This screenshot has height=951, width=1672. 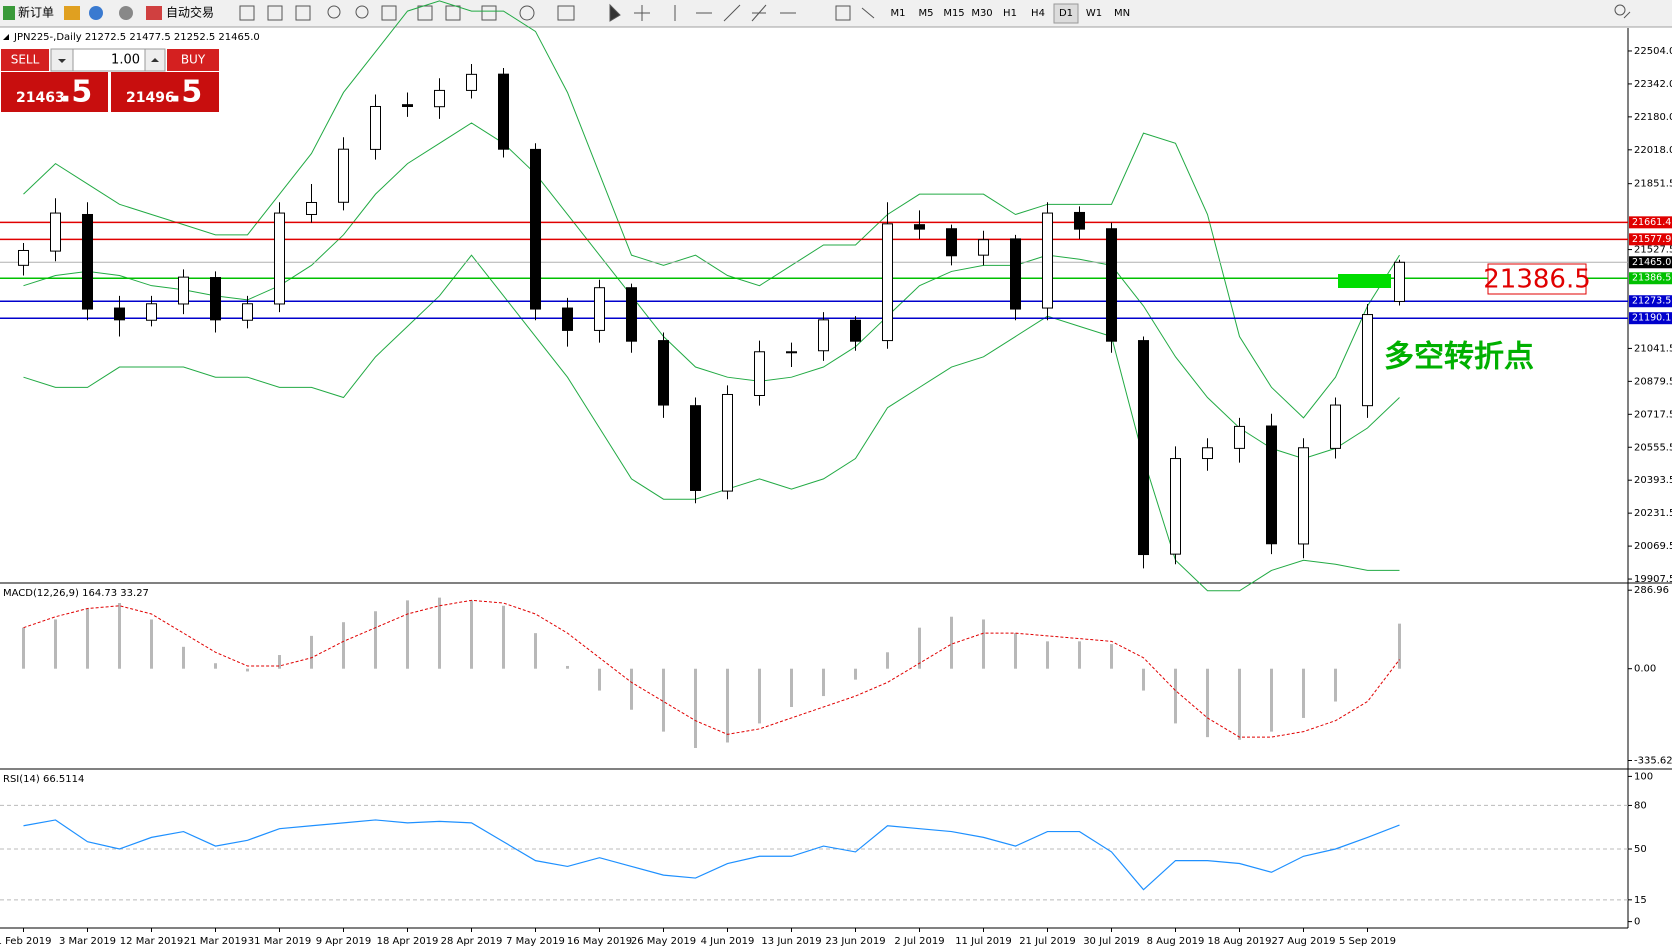 I want to click on x-tick-label: 1 Feb 2019, so click(x=25, y=941).